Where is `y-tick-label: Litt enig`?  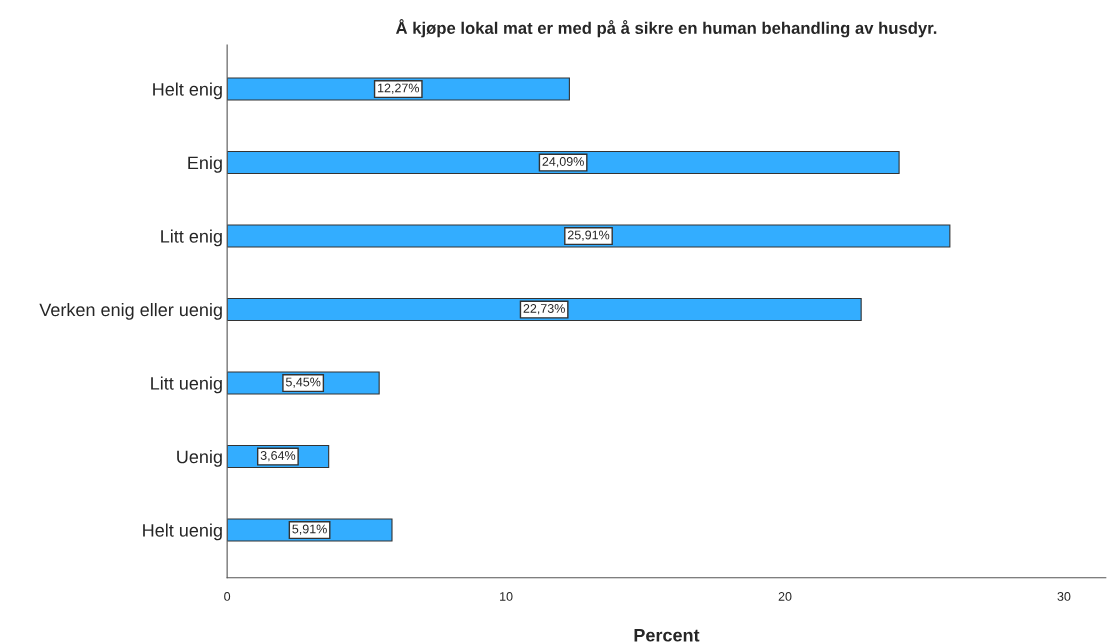 y-tick-label: Litt enig is located at coordinates (191, 238).